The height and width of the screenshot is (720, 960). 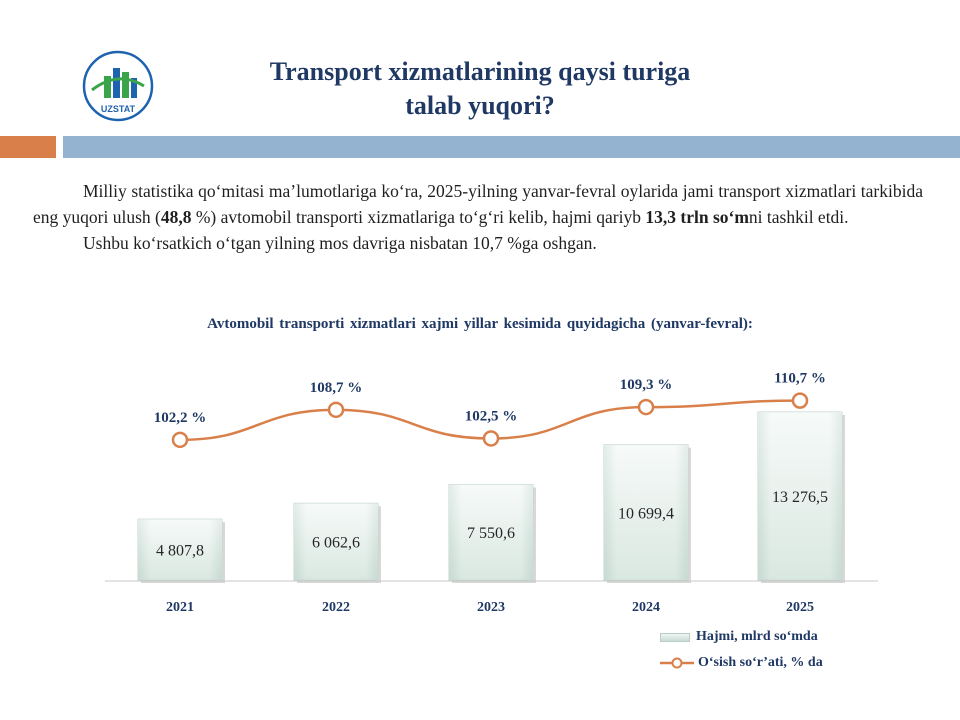 I want to click on legend-item-line: O‘sish so‘r’ati, % da, so click(x=741, y=663).